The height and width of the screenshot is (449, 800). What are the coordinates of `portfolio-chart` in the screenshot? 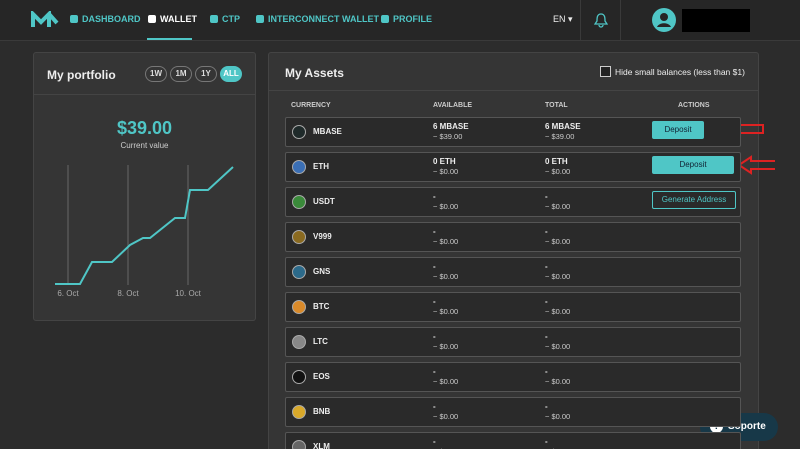 It's located at (144, 225).